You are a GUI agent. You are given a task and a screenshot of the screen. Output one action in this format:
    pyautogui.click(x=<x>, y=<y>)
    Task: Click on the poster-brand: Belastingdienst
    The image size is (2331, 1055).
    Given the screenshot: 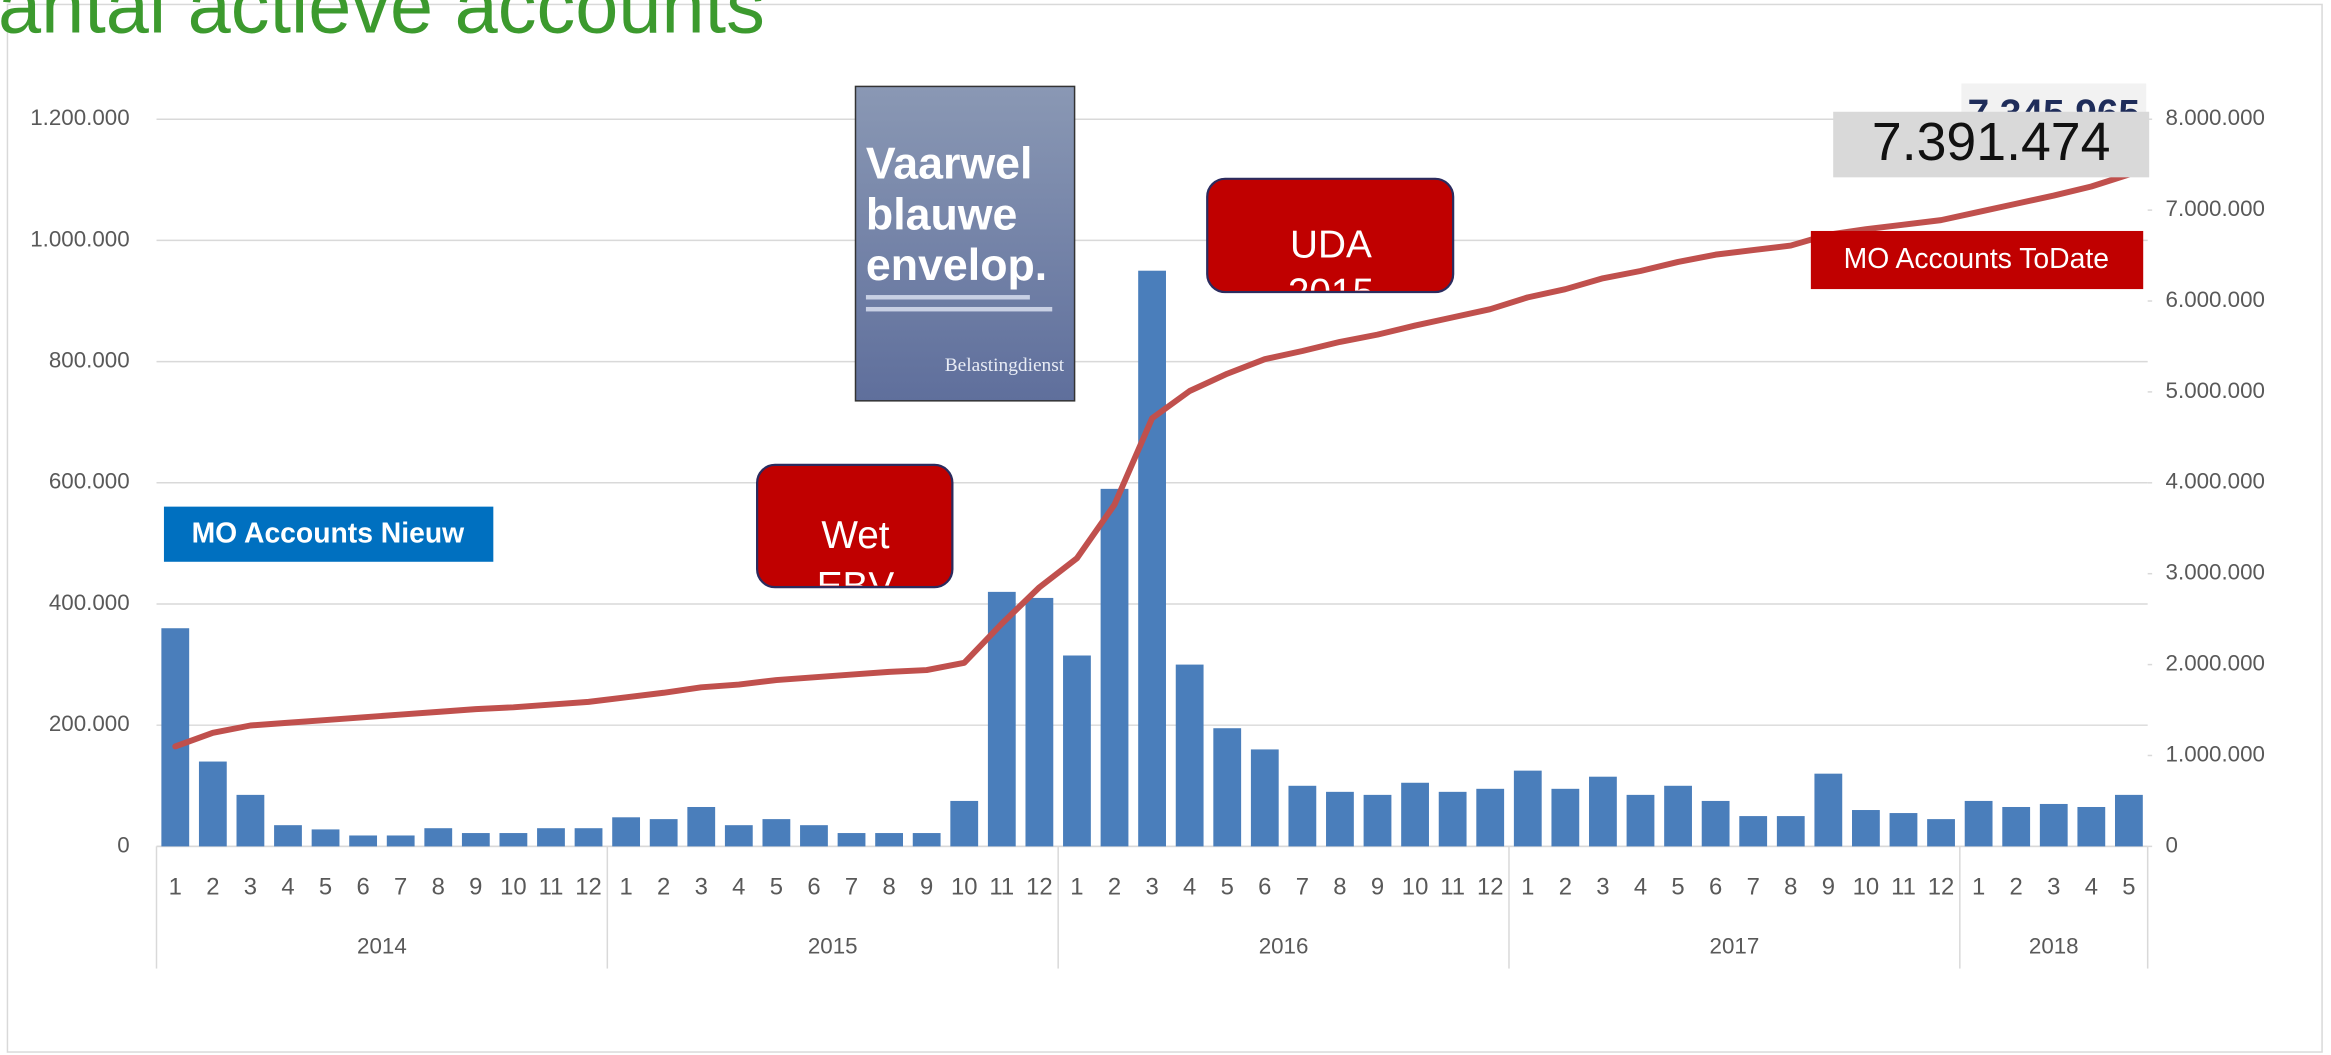 What is the action you would take?
    pyautogui.click(x=1005, y=365)
    